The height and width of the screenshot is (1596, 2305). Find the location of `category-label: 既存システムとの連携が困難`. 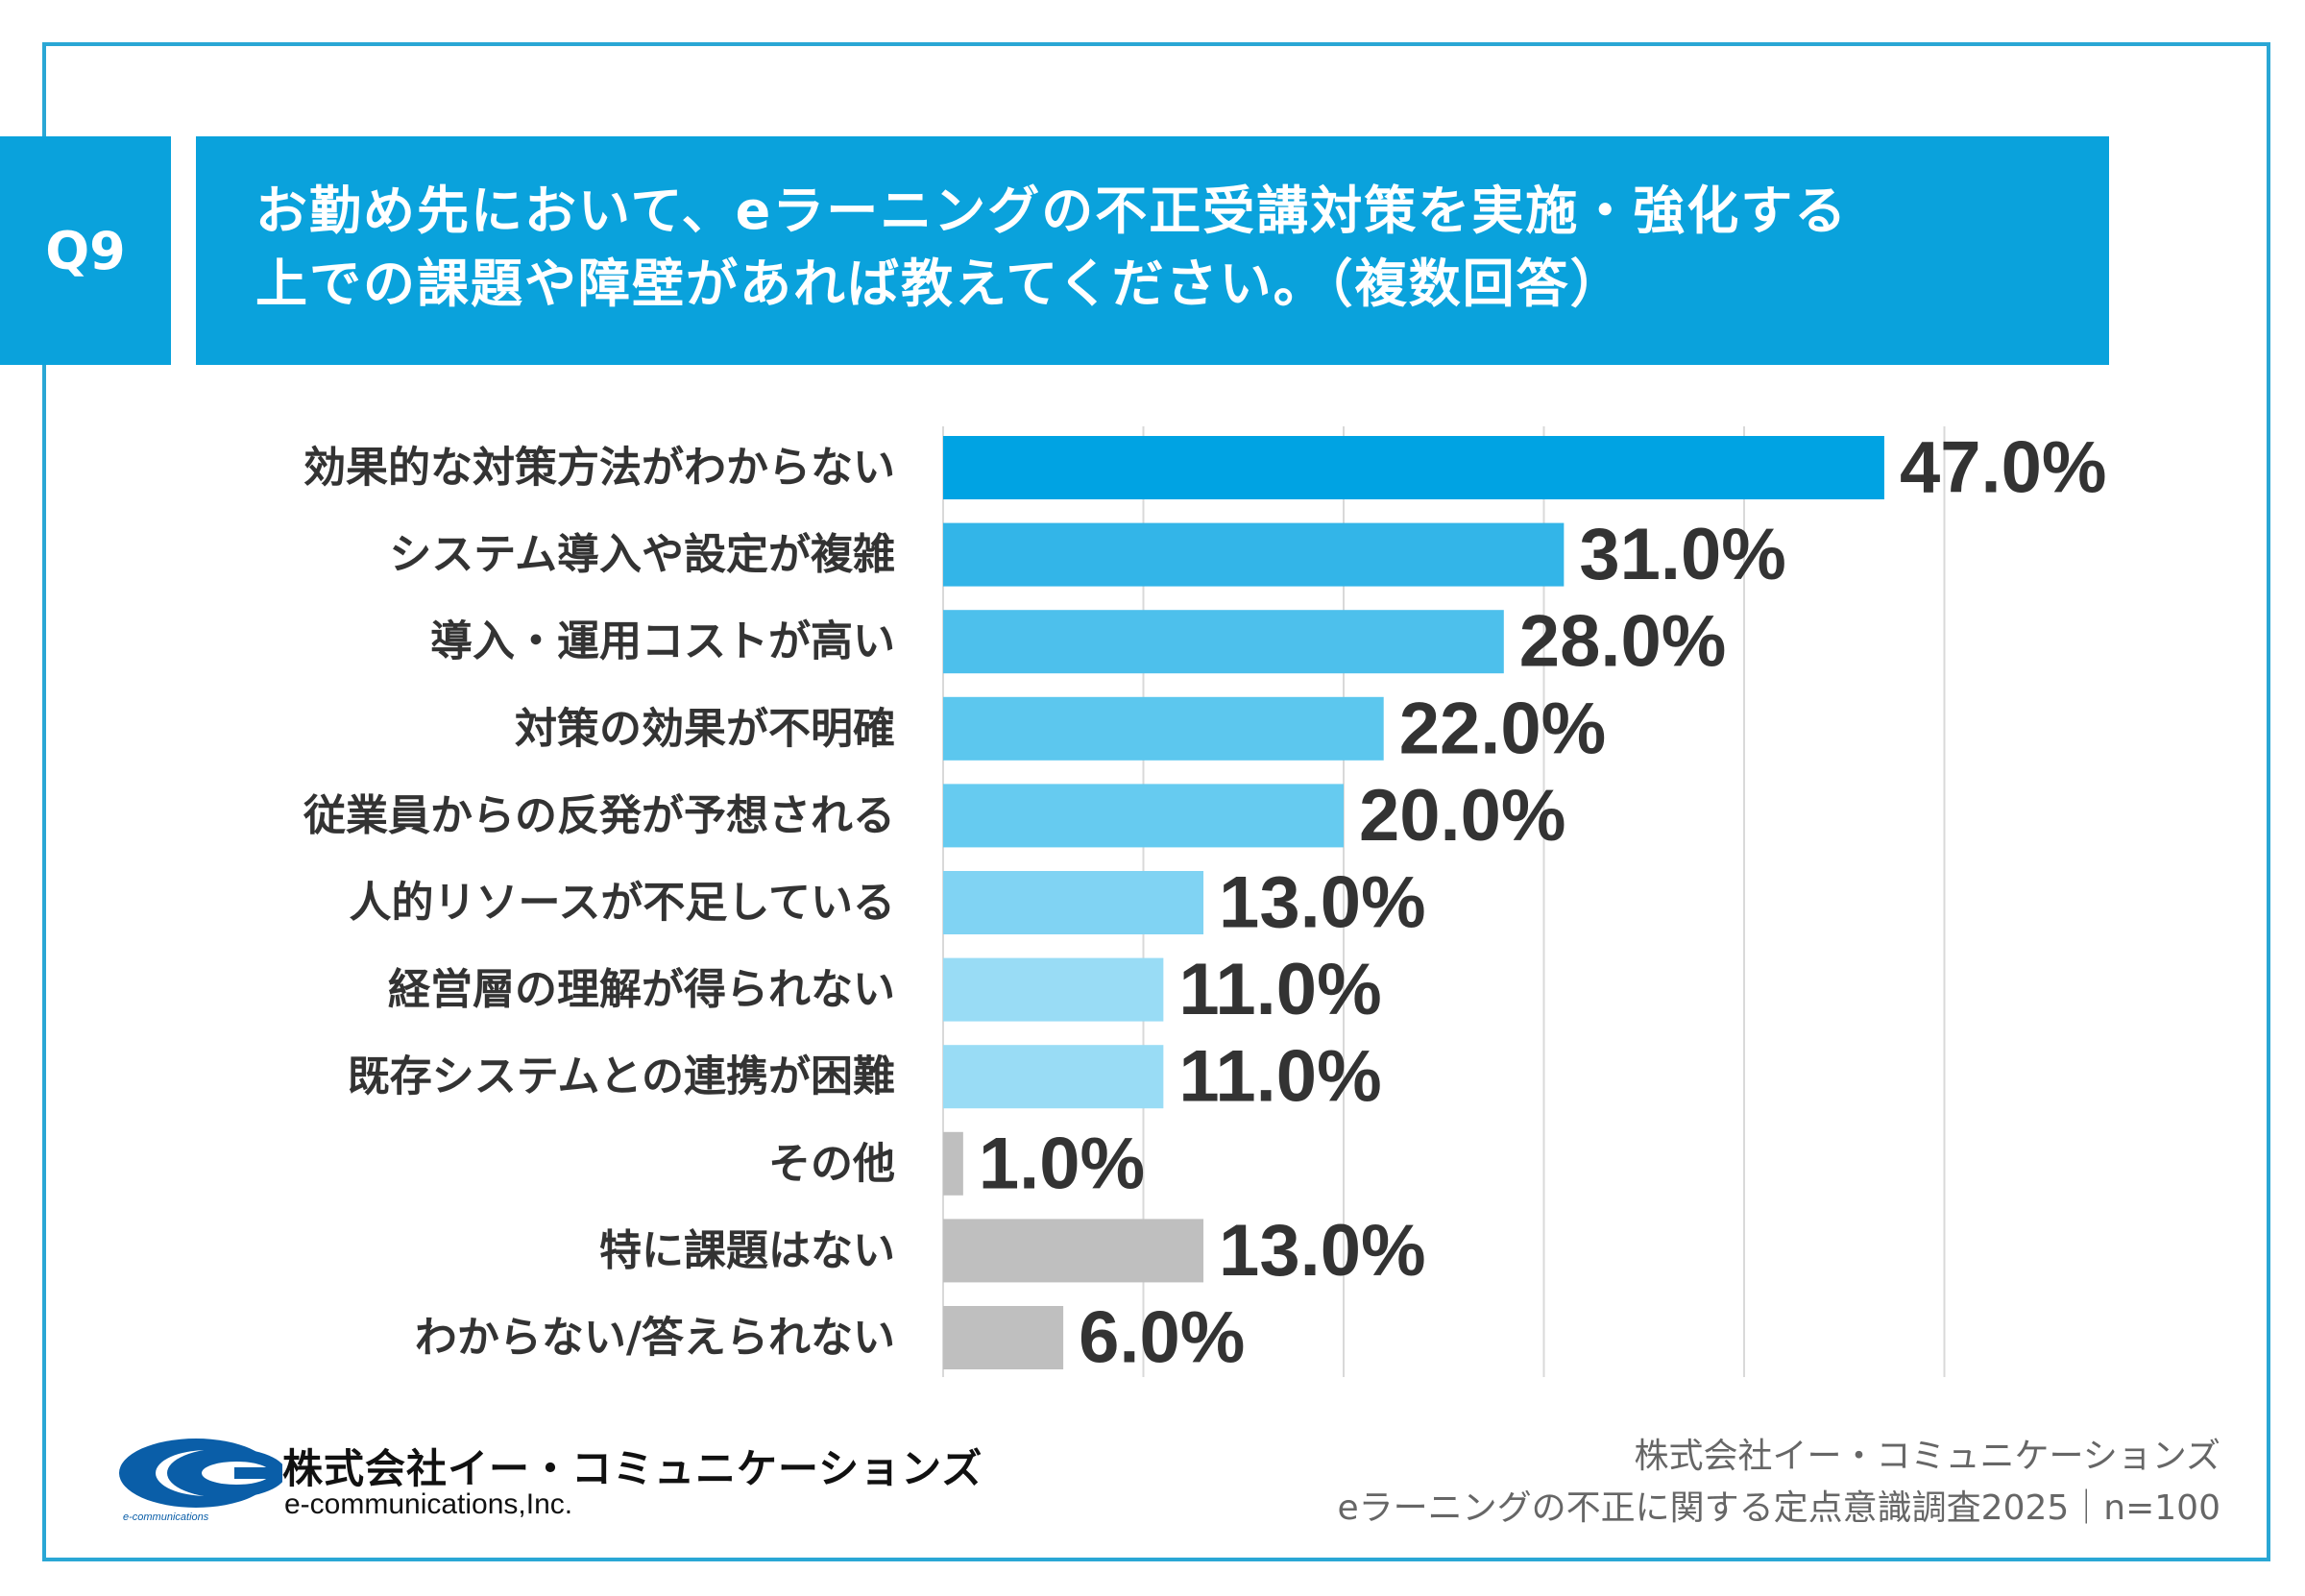

category-label: 既存システムとの連携が困難 is located at coordinates (621, 1076).